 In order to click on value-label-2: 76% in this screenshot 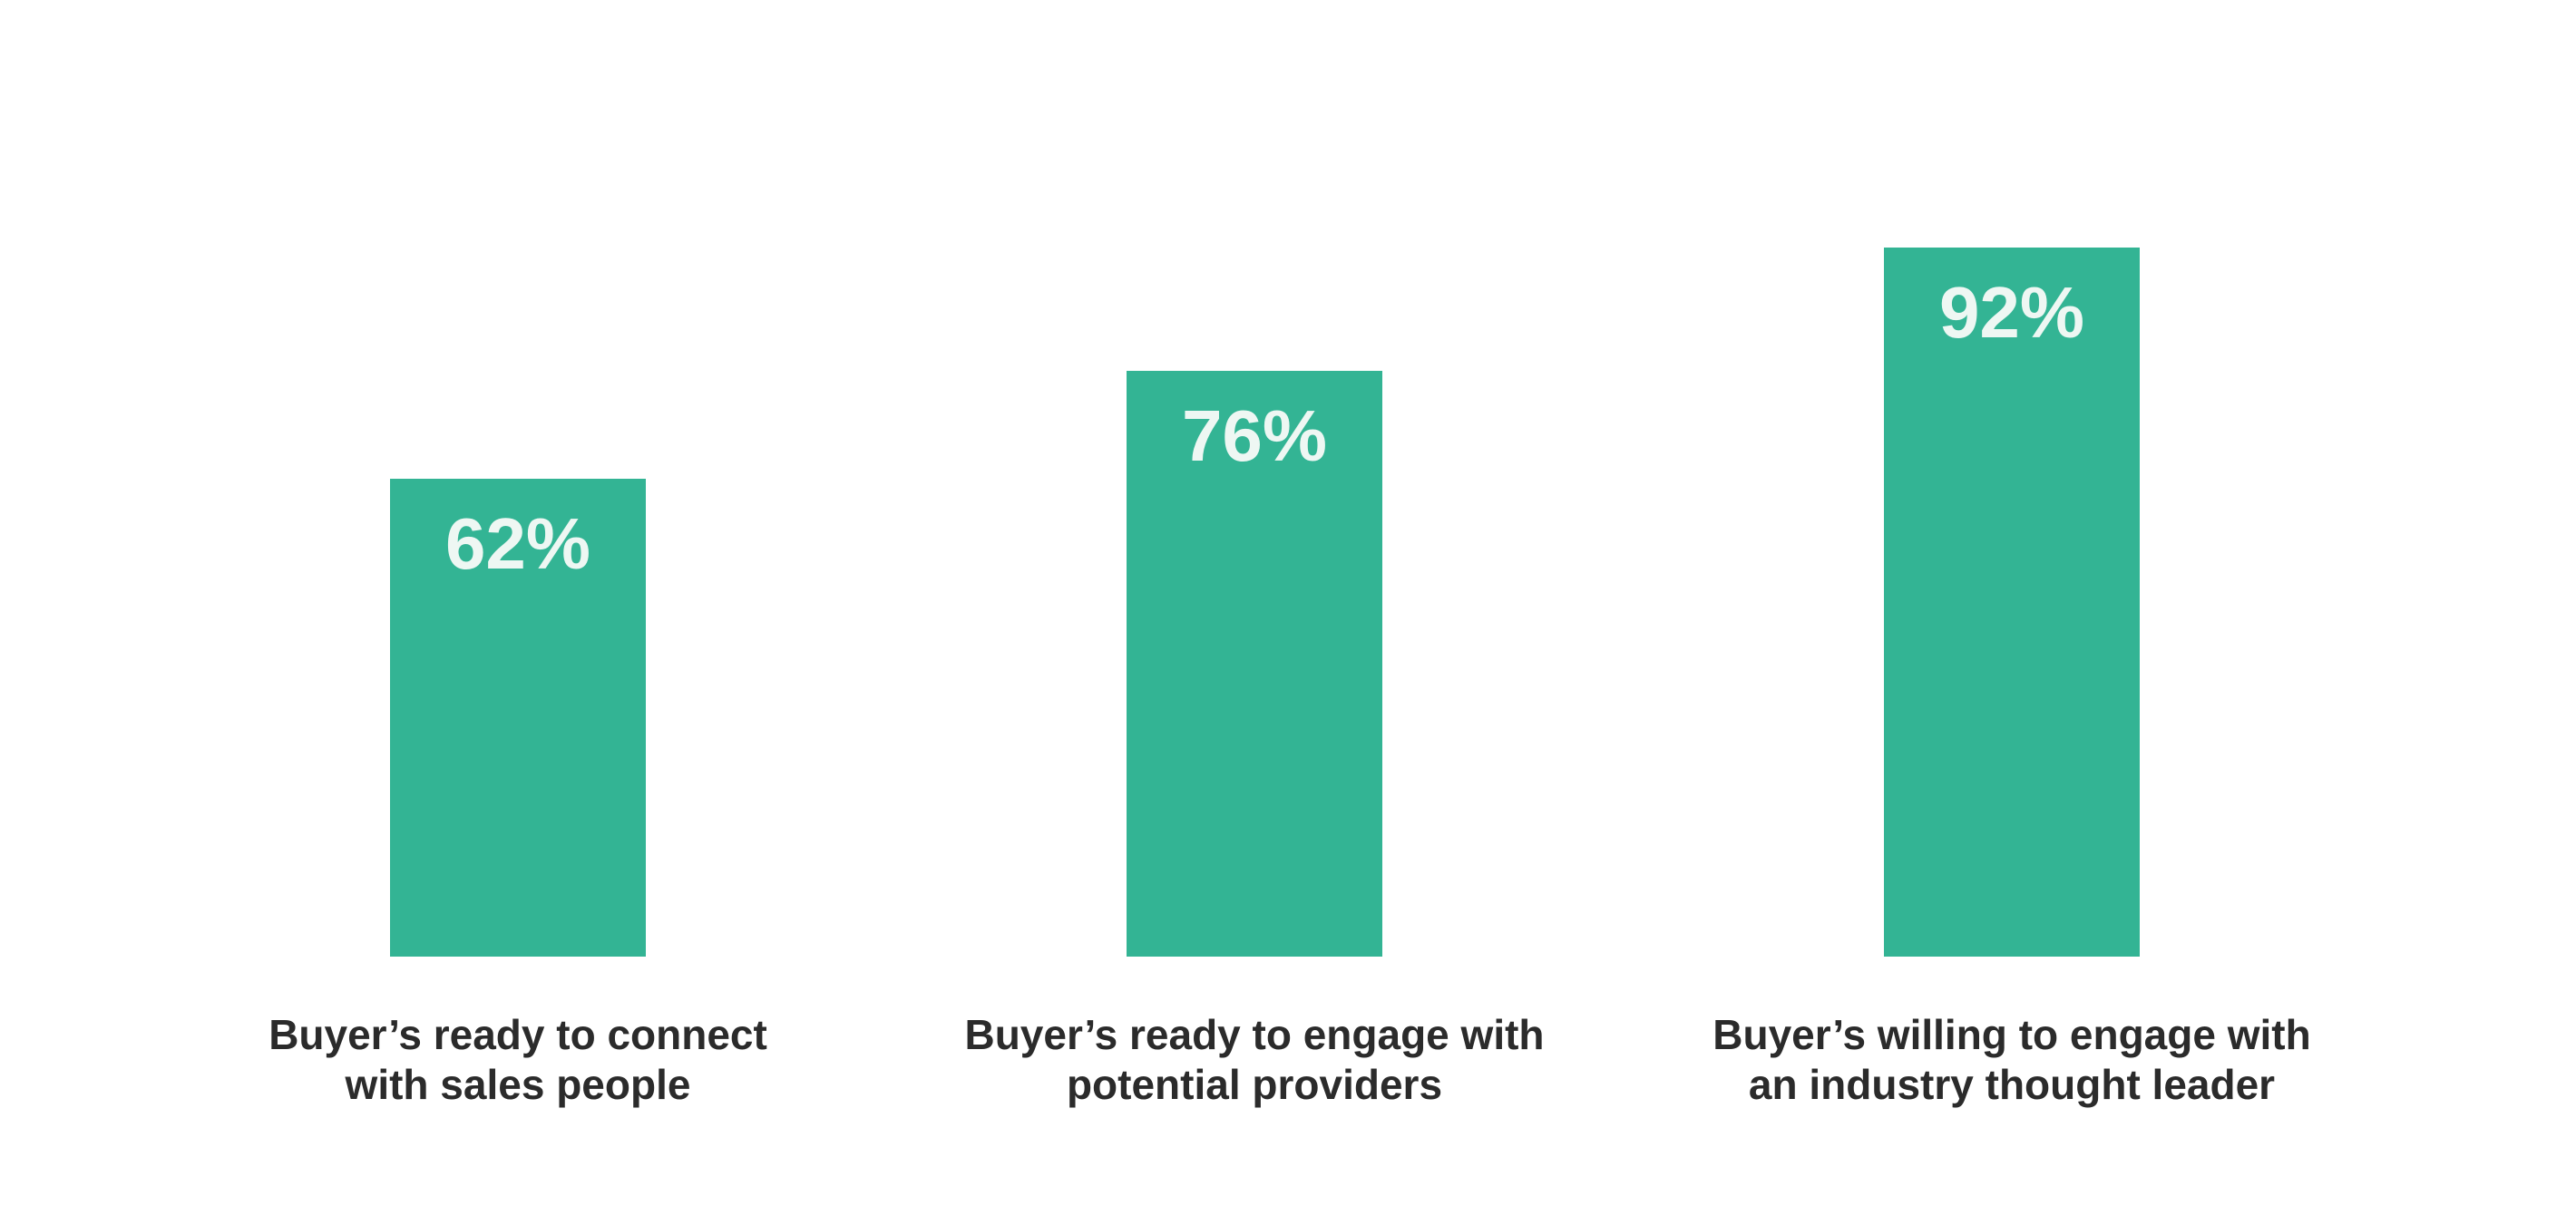, I will do `click(1254, 435)`.